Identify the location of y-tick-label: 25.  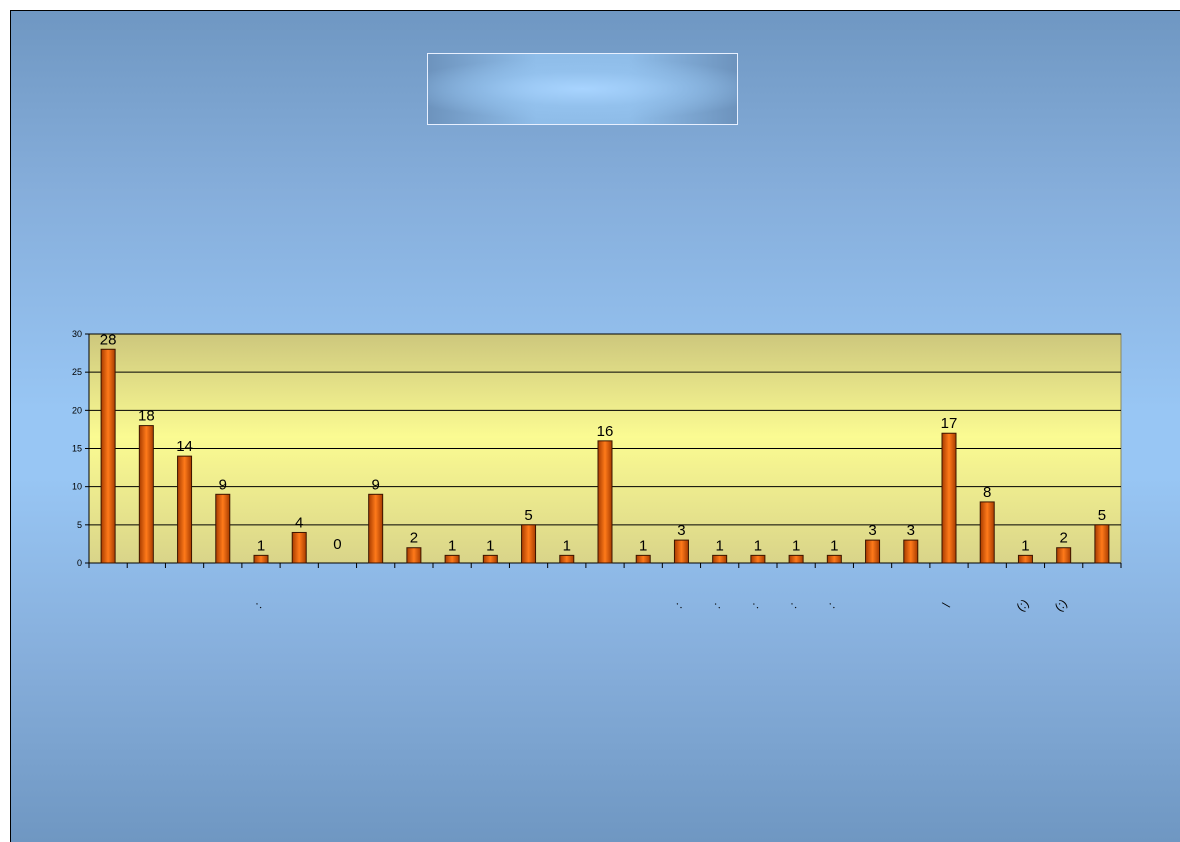
(77, 372).